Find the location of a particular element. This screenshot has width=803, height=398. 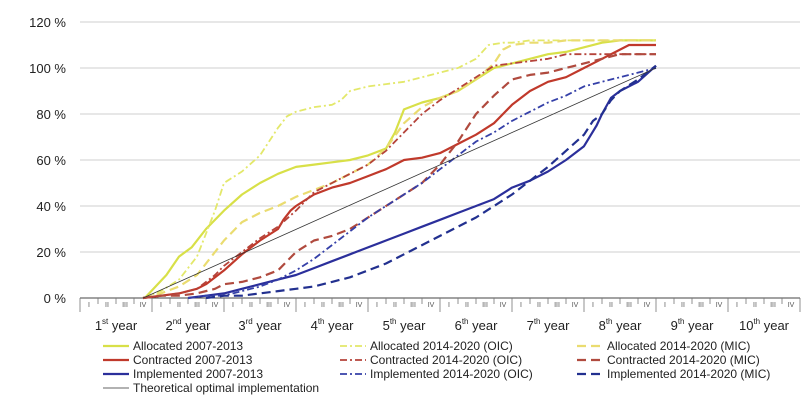

year-label: 5th year is located at coordinates (404, 325).